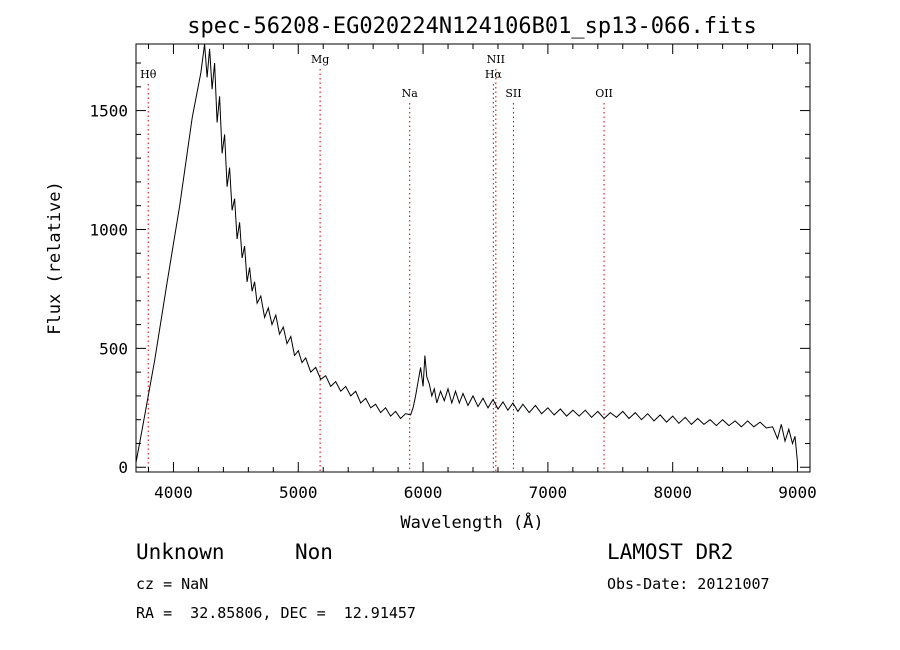 The width and height of the screenshot is (900, 650). I want to click on y-tick-label: 1000, so click(108, 229).